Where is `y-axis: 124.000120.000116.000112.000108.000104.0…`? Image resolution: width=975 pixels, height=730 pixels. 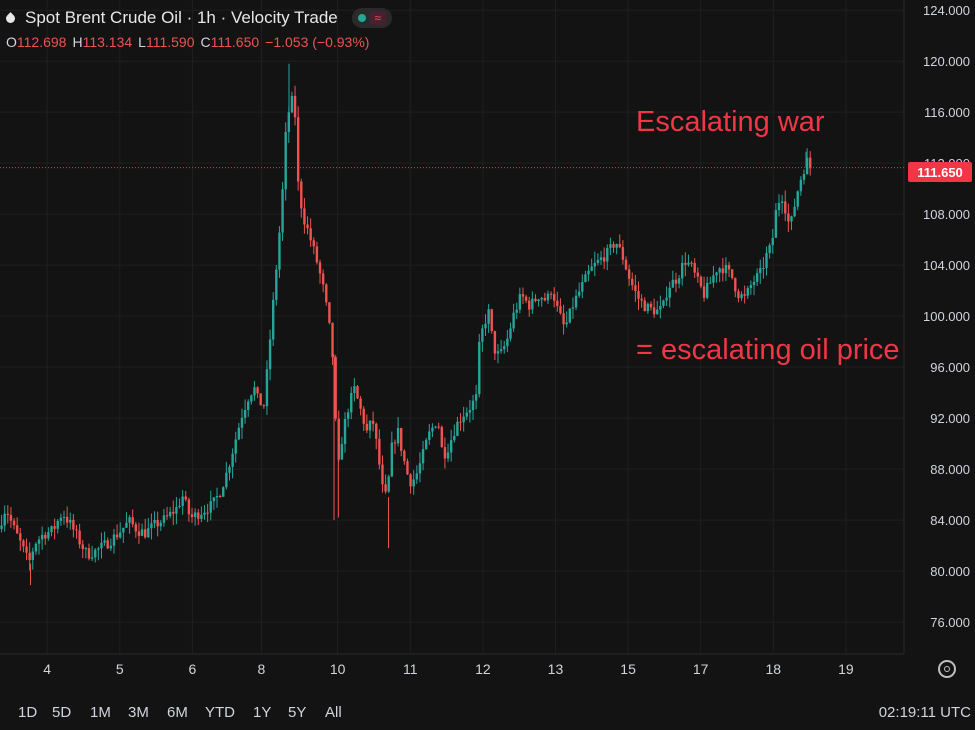 y-axis: 124.000120.000116.000112.000108.000104.0… is located at coordinates (946, 316).